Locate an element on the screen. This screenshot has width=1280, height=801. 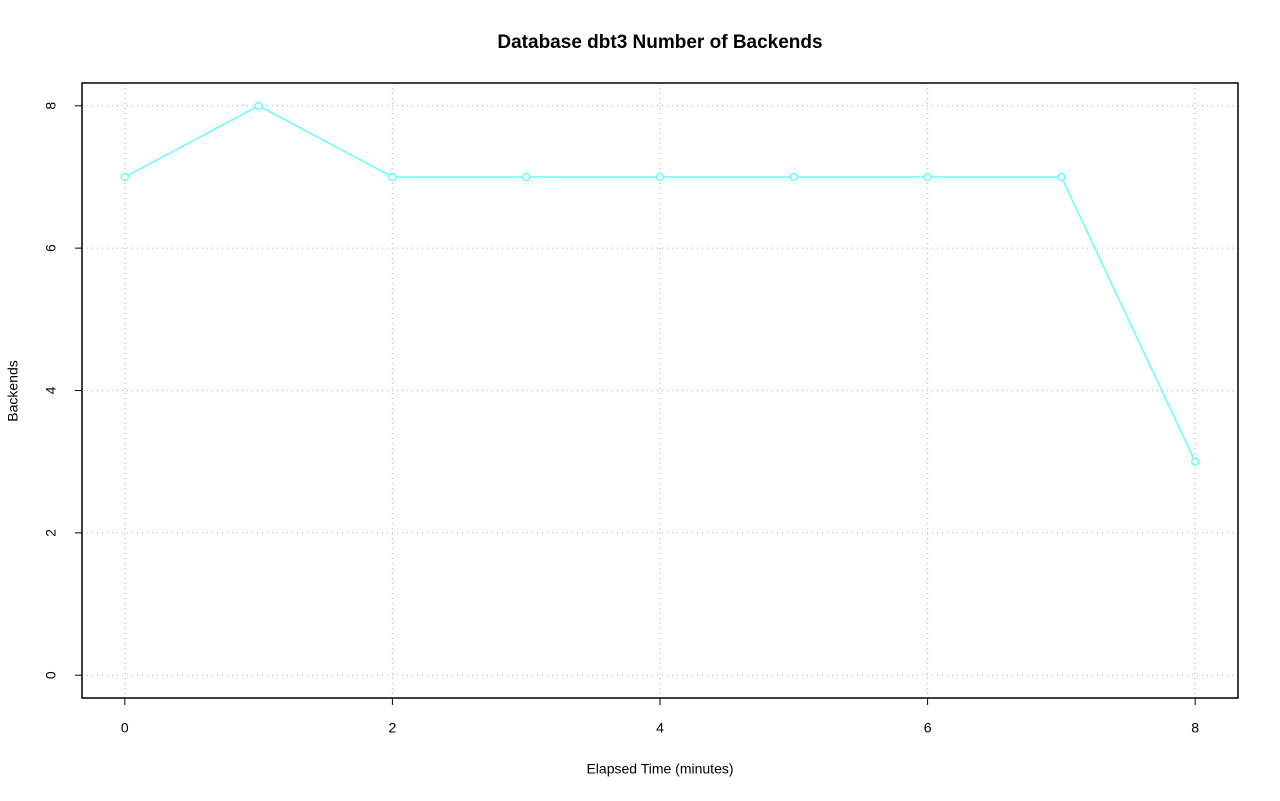
x-tick-label: 8 is located at coordinates (1195, 728).